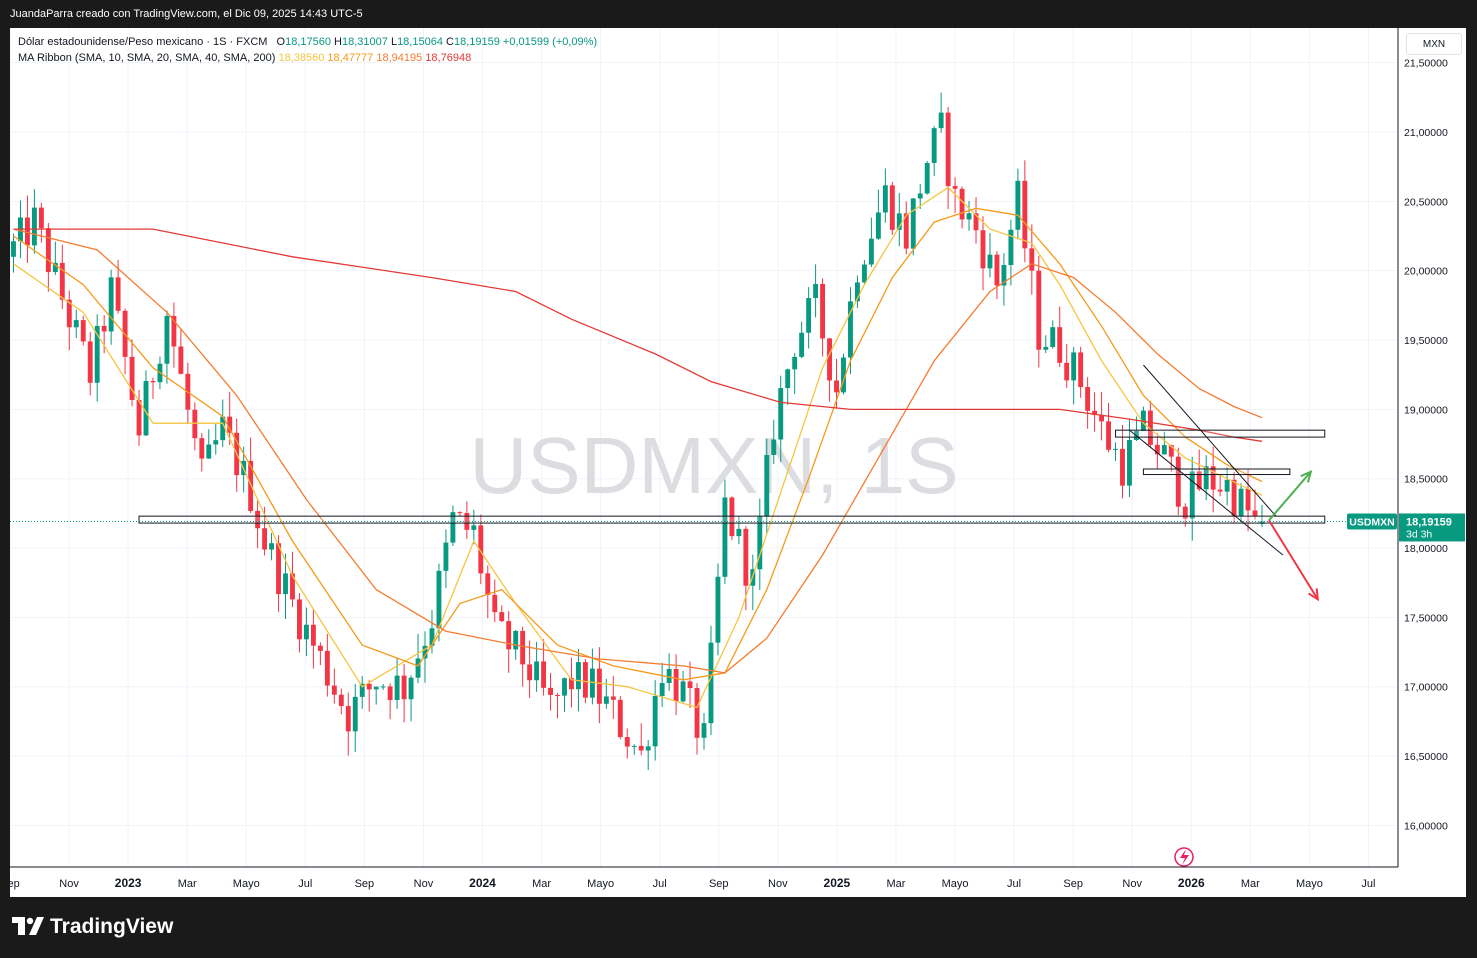 This screenshot has width=1477, height=958. Describe the element at coordinates (303, 42) in the screenshot. I see `ohlc-open: O18,17560` at that location.